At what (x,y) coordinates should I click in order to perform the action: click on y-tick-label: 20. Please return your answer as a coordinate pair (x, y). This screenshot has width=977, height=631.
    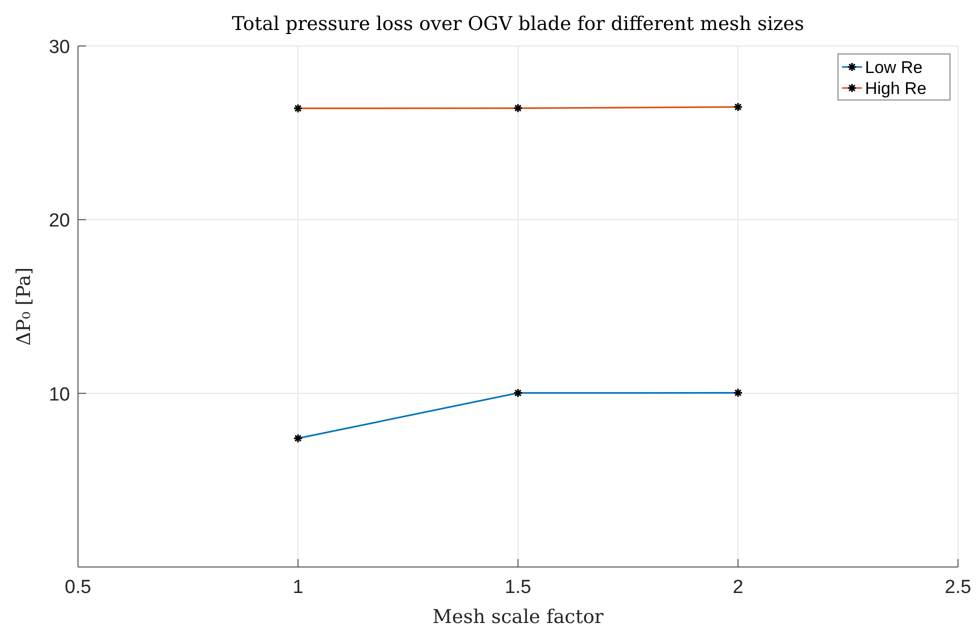
    Looking at the image, I should click on (59, 221).